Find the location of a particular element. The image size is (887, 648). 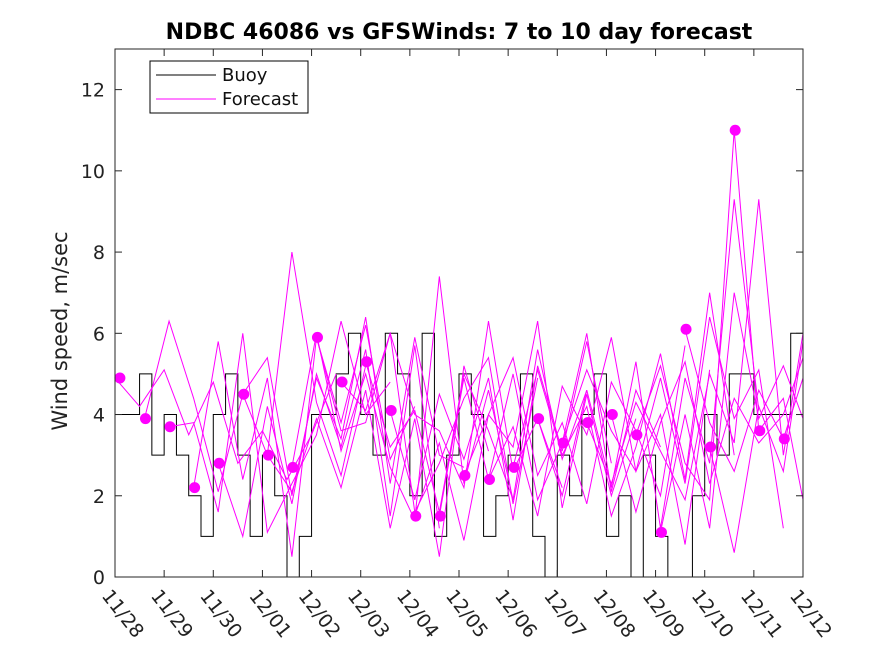

x-tick-label: 12/04 is located at coordinates (417, 614).